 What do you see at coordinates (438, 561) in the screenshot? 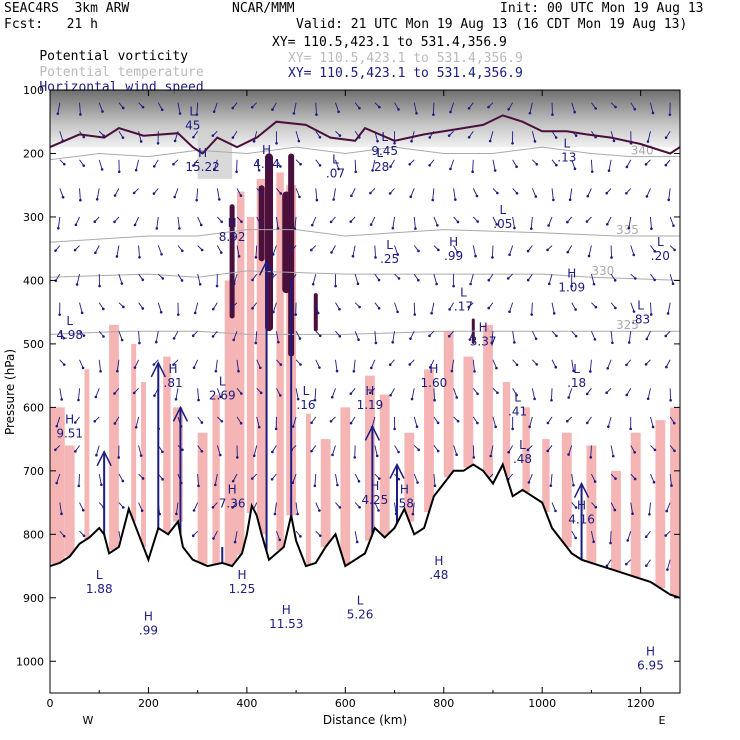
I see `extremum-symbol: H` at bounding box center [438, 561].